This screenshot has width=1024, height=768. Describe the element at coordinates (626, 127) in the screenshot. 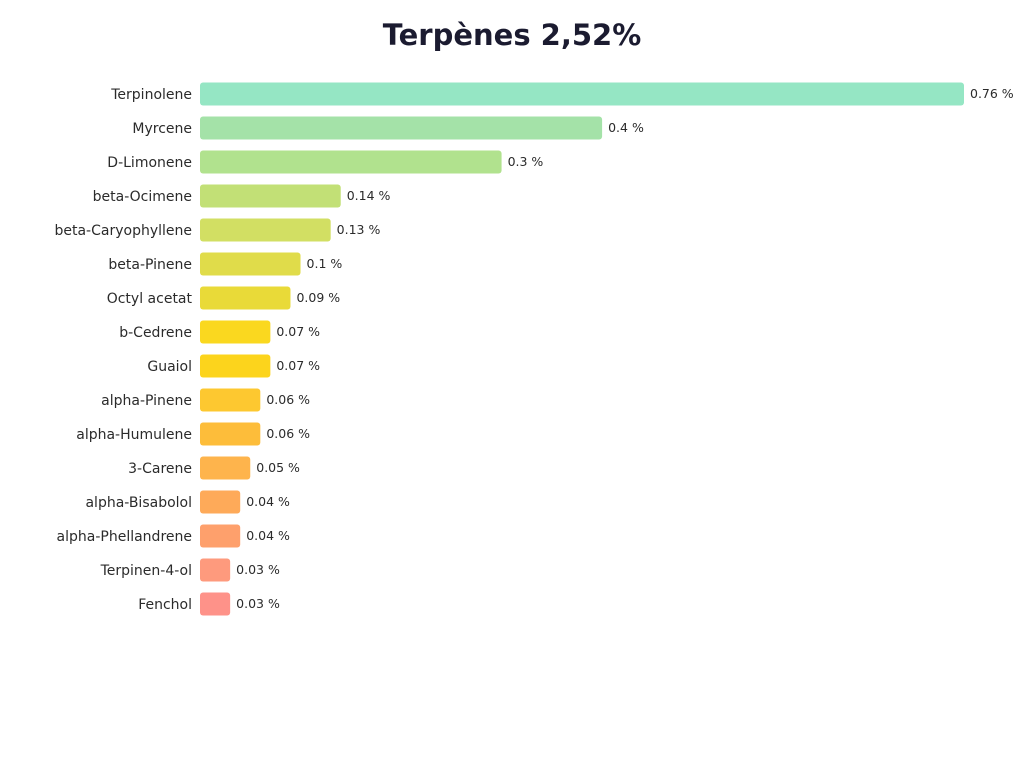

I see `value-label: 0.4 %` at that location.